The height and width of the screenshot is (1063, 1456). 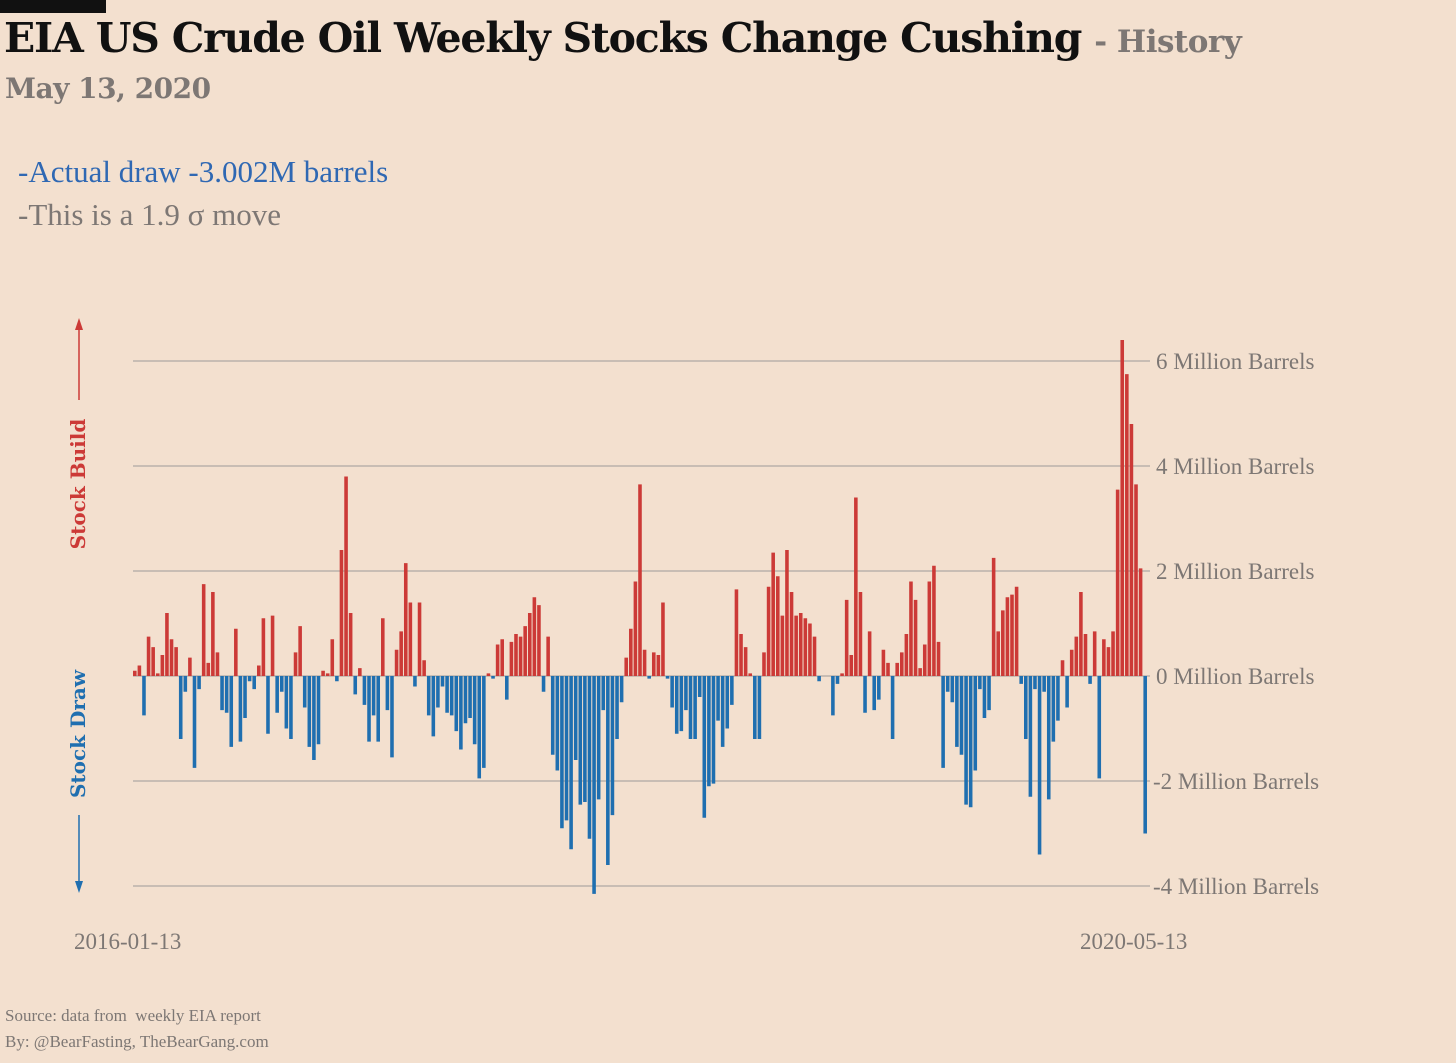 What do you see at coordinates (1133, 941) in the screenshot?
I see `x-end-label: 2020-05-13` at bounding box center [1133, 941].